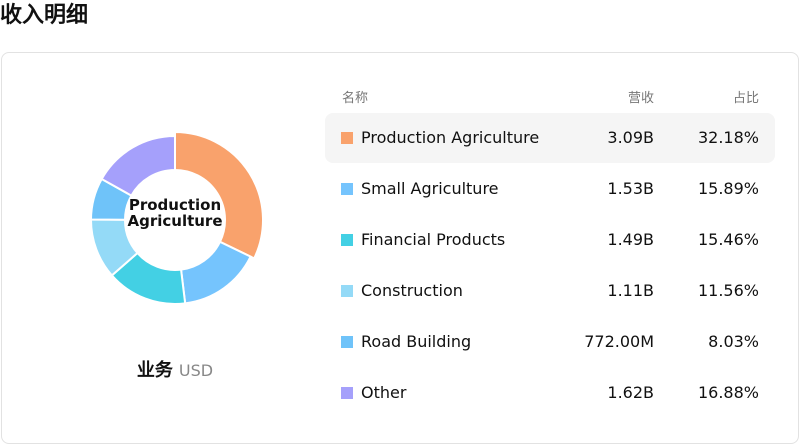 The width and height of the screenshot is (800, 444). What do you see at coordinates (733, 341) in the screenshot?
I see `row-share: 8.03%` at bounding box center [733, 341].